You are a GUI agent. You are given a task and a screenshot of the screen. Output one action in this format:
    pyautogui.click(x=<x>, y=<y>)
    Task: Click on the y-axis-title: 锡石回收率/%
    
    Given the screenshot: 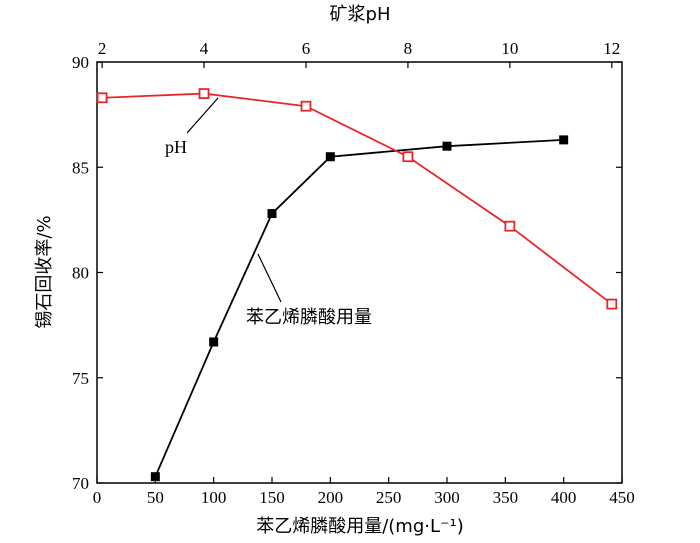 What is the action you would take?
    pyautogui.click(x=44, y=271)
    